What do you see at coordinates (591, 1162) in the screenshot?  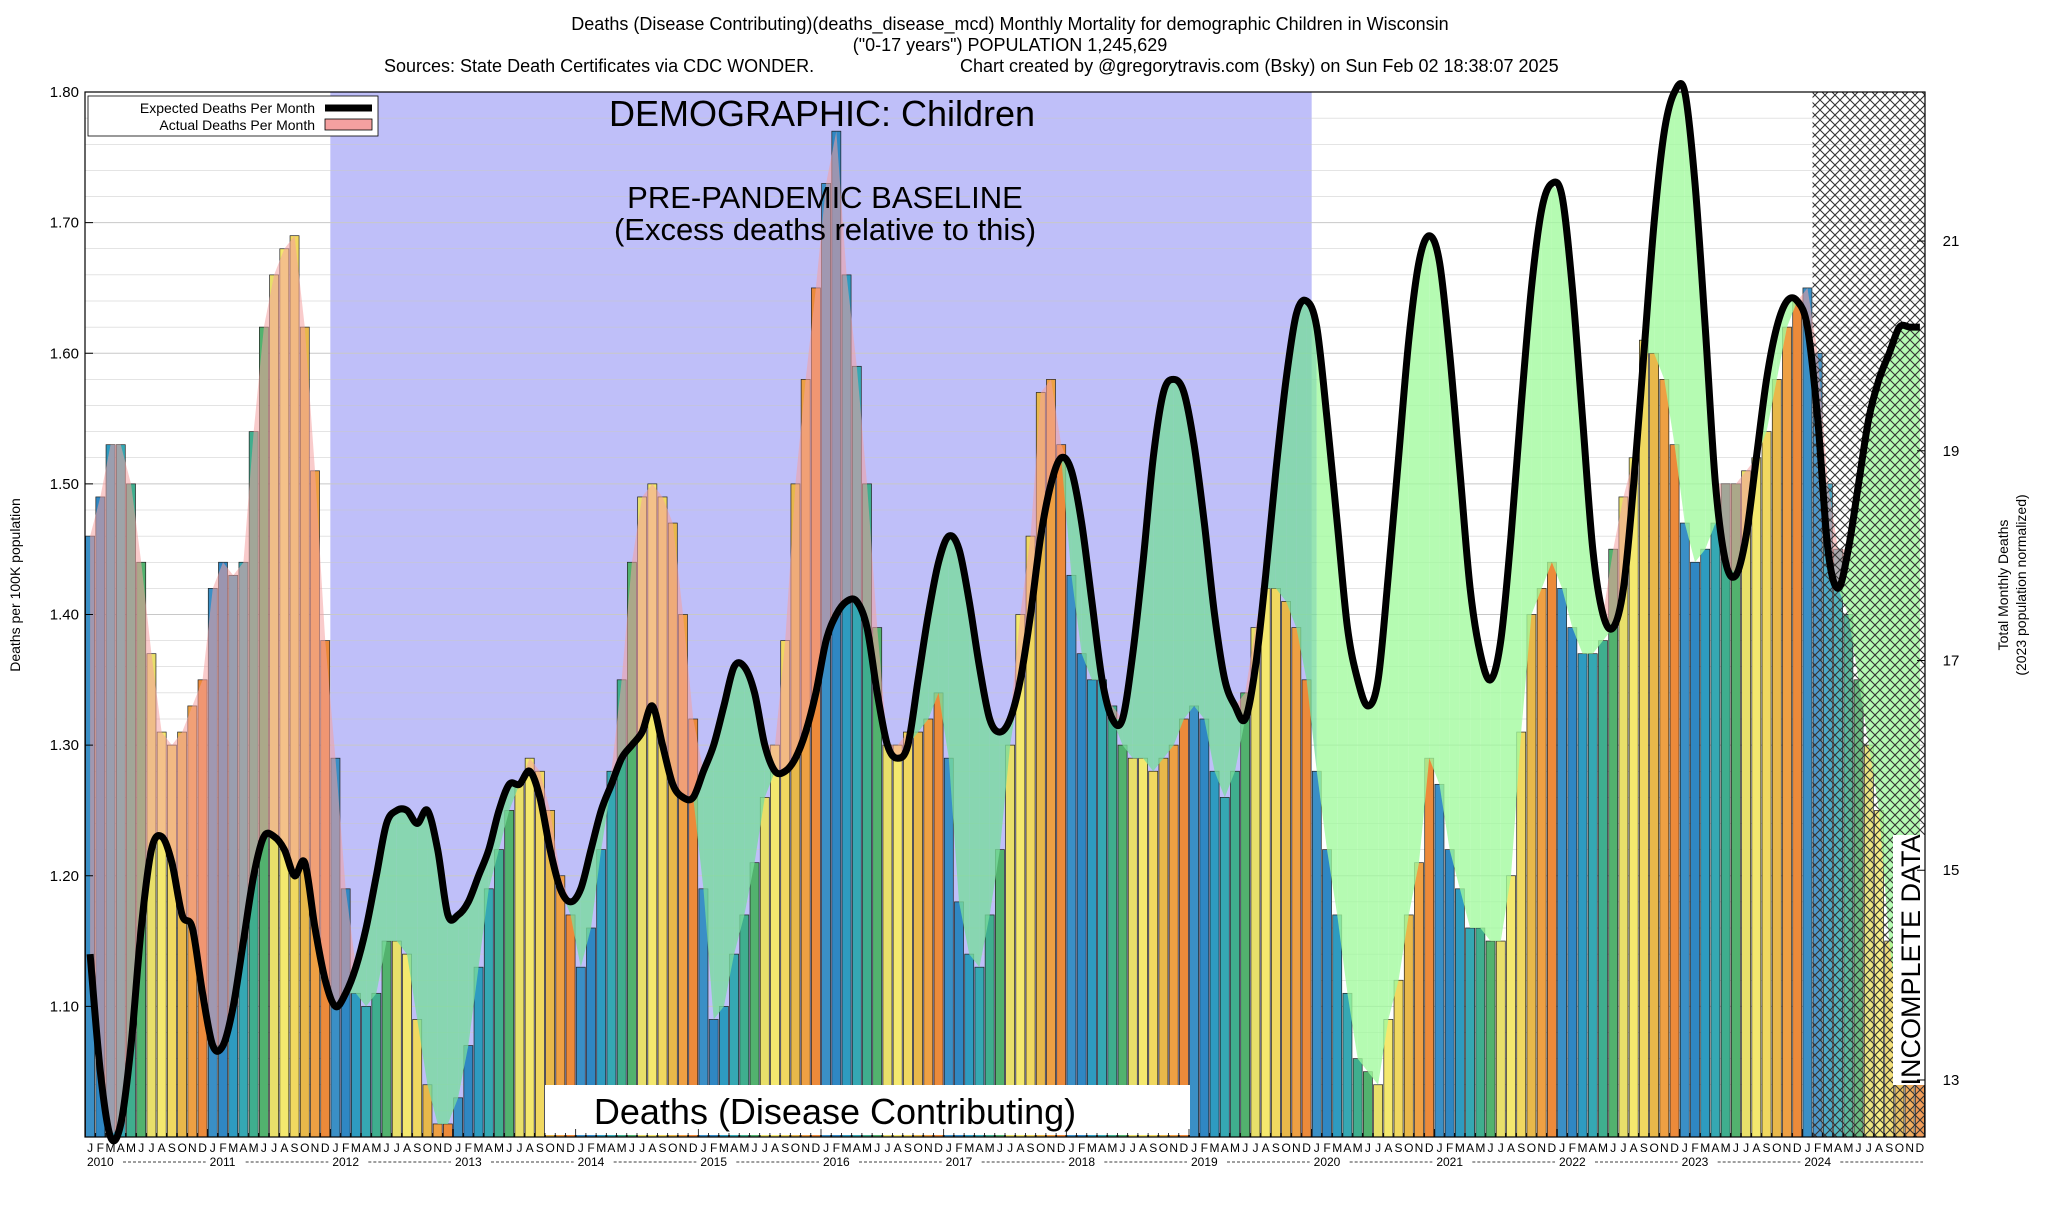 I see `x-year-label: 2014` at bounding box center [591, 1162].